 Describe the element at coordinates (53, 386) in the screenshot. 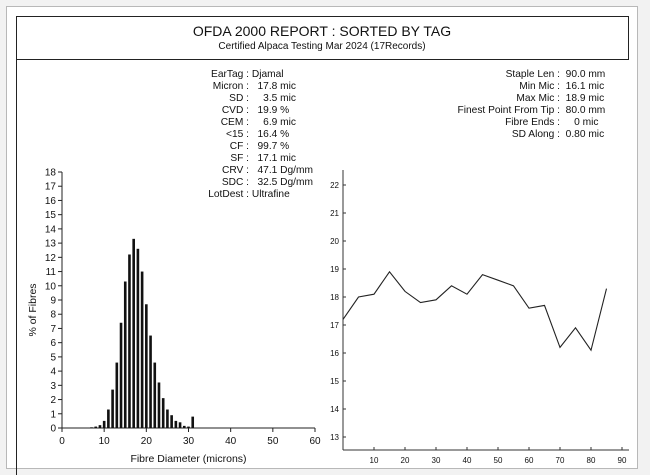

I see `y-tick-label: 3` at that location.